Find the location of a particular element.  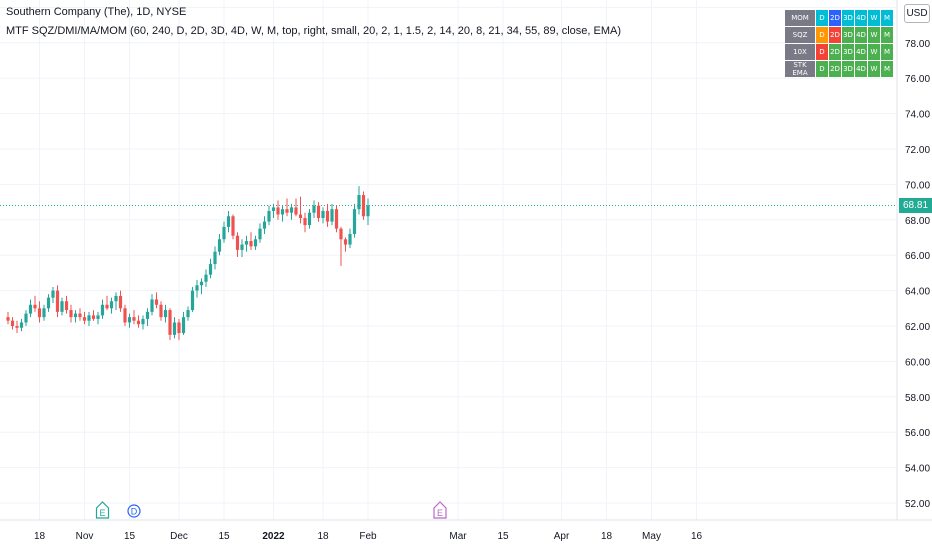

y-tick-label: 78.00 is located at coordinates (917, 44).